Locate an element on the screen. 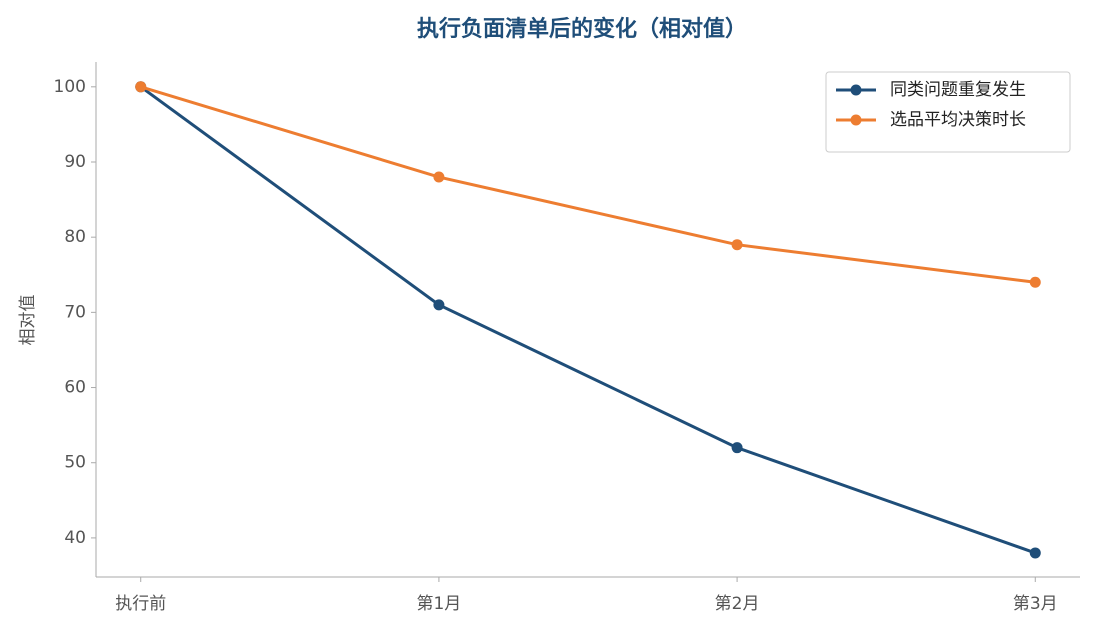 Image resolution: width=1095 pixels, height=630 pixels. legend-box is located at coordinates (948, 112).